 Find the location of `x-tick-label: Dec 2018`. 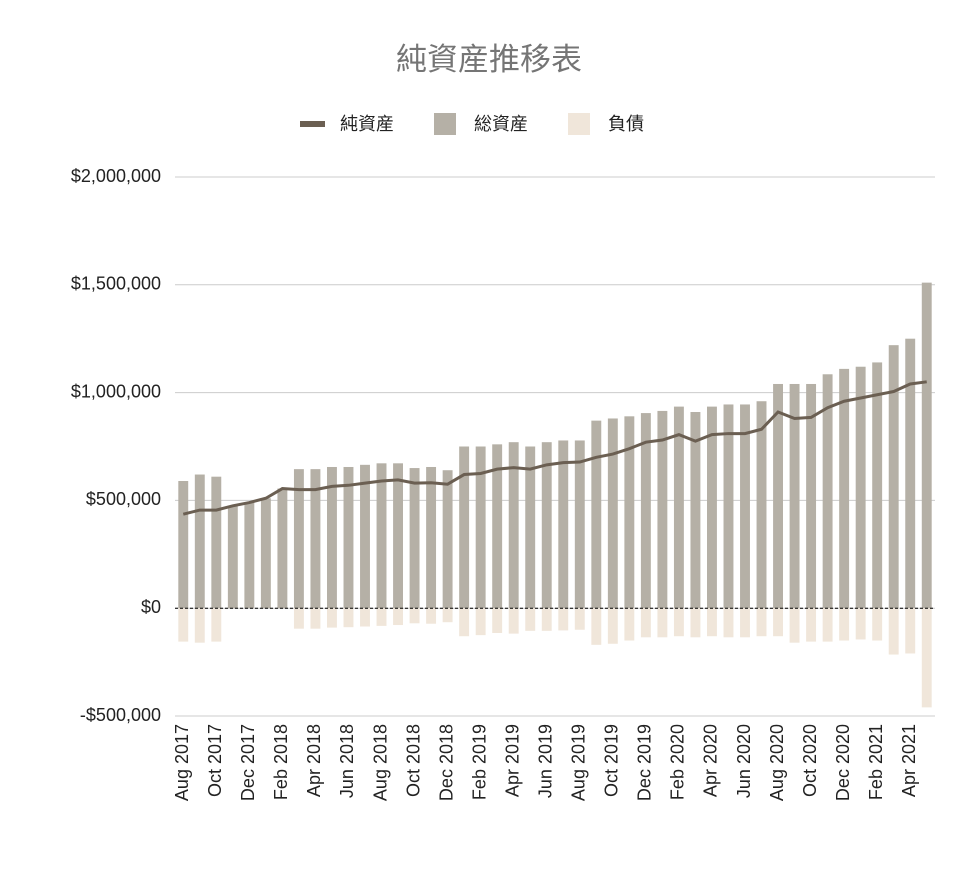

x-tick-label: Dec 2018 is located at coordinates (446, 762).